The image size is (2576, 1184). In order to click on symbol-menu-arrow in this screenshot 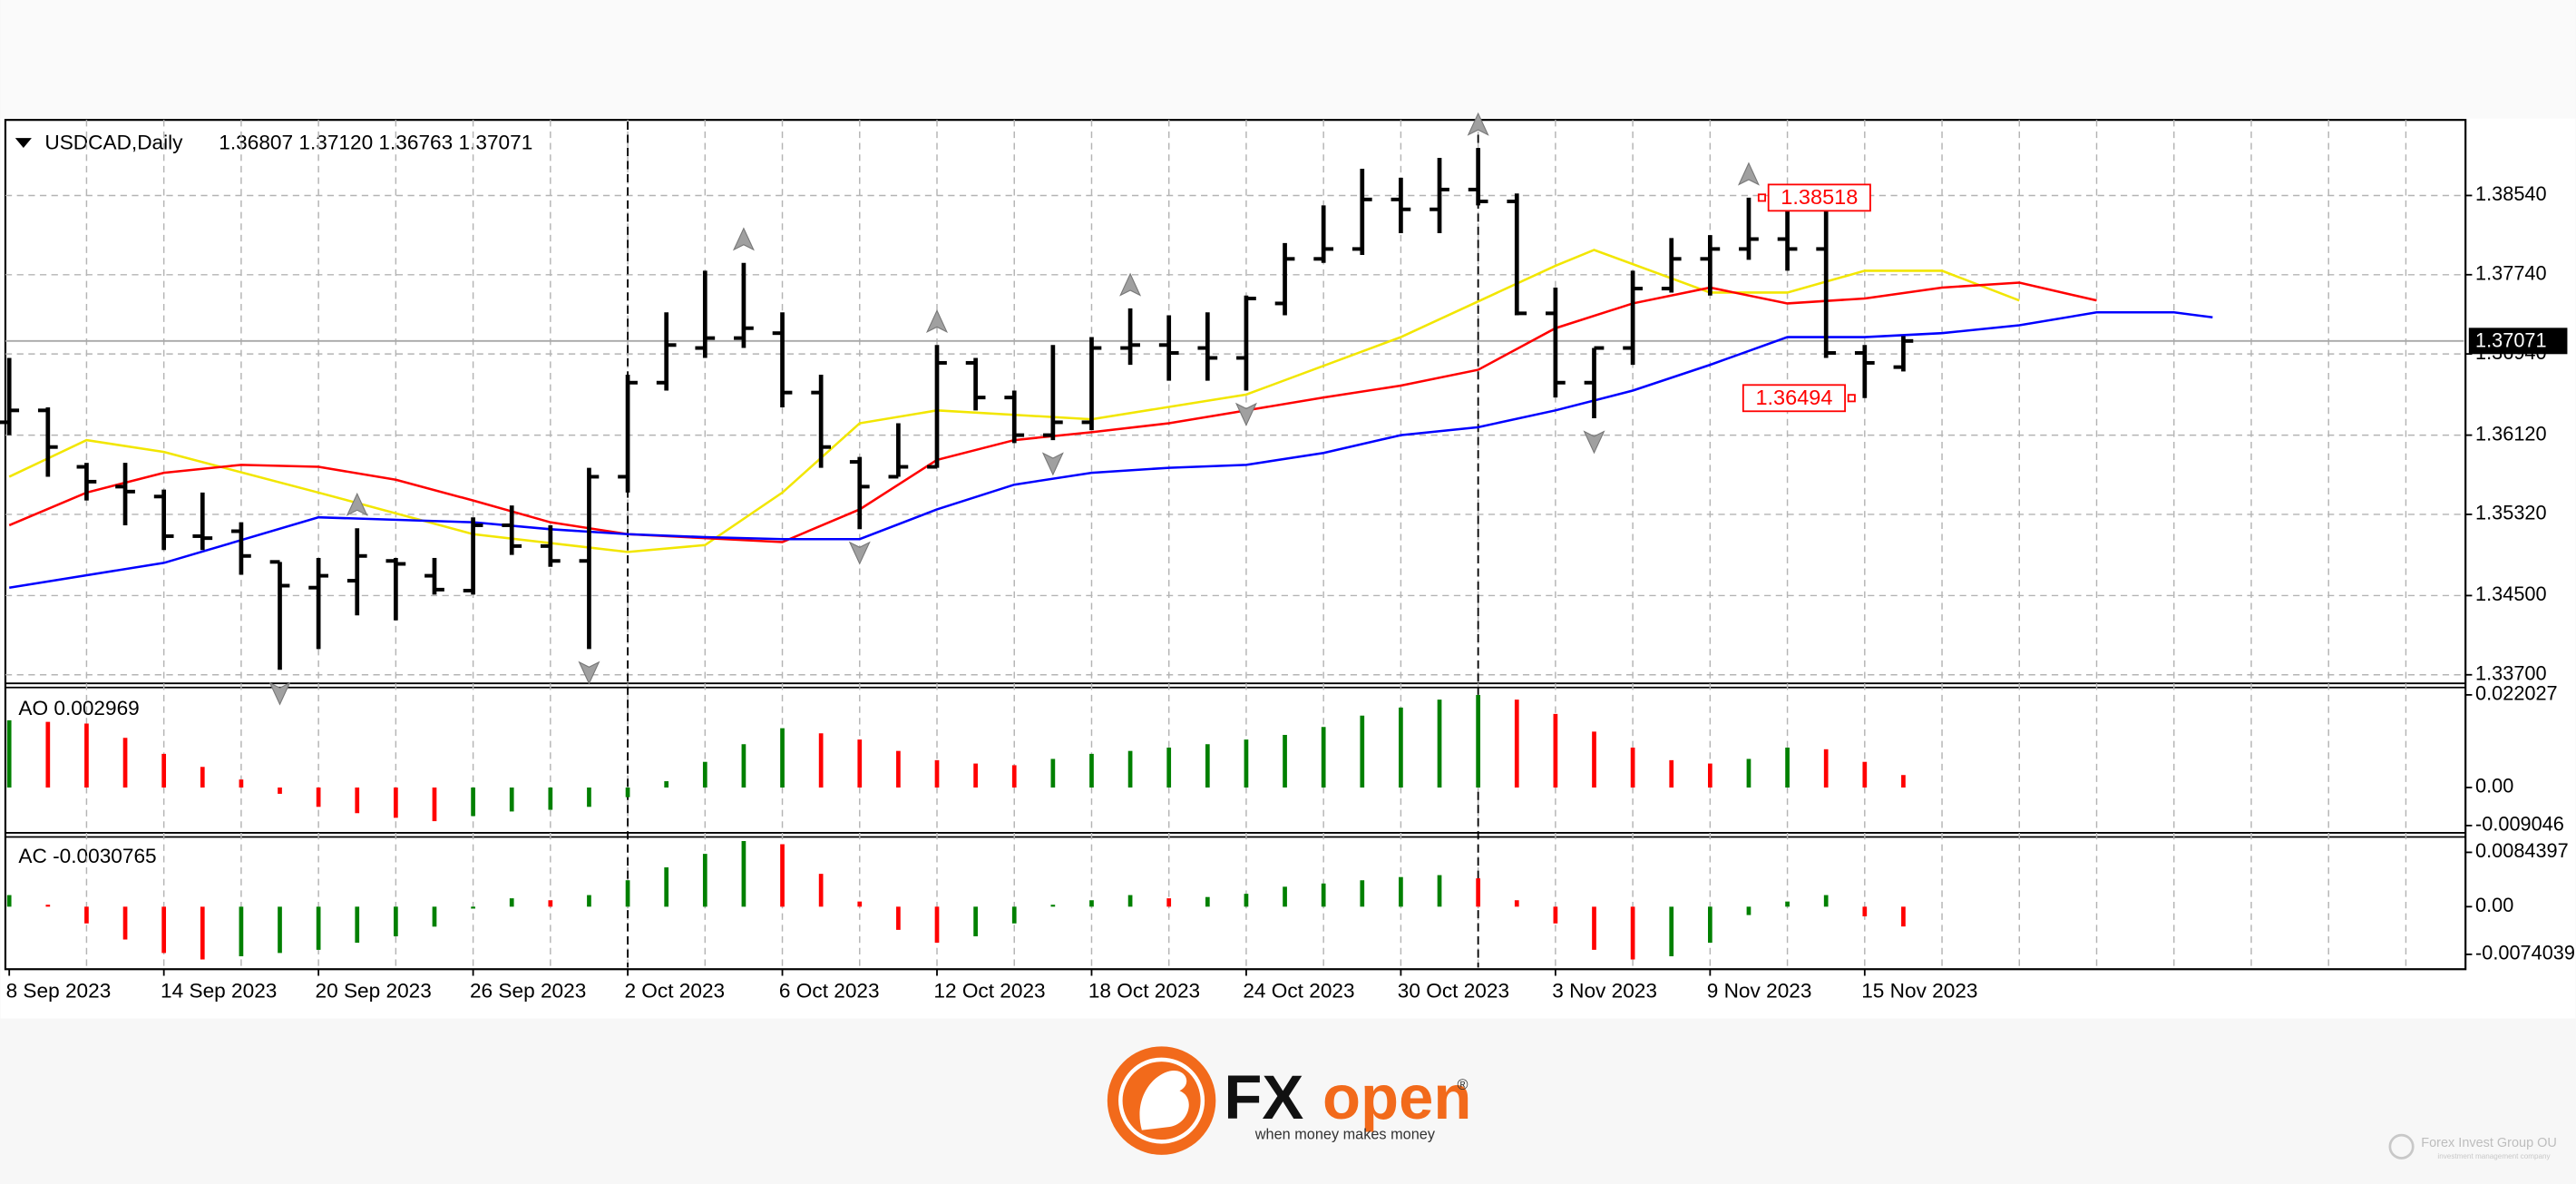, I will do `click(23, 143)`.